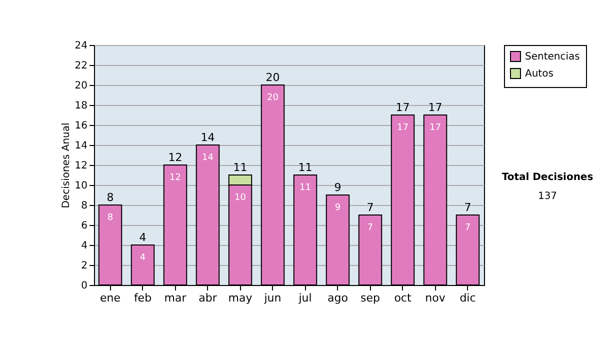 This screenshot has height=340, width=600. What do you see at coordinates (84, 206) in the screenshot?
I see `y-tick-label: 8` at bounding box center [84, 206].